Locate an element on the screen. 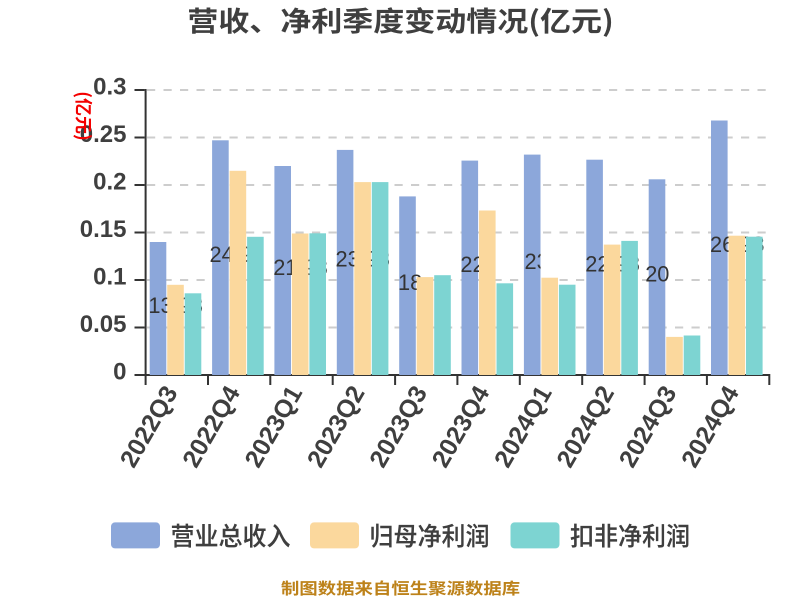 The image size is (800, 600). svg-text: 2024Q1 is located at coordinates (523, 426).